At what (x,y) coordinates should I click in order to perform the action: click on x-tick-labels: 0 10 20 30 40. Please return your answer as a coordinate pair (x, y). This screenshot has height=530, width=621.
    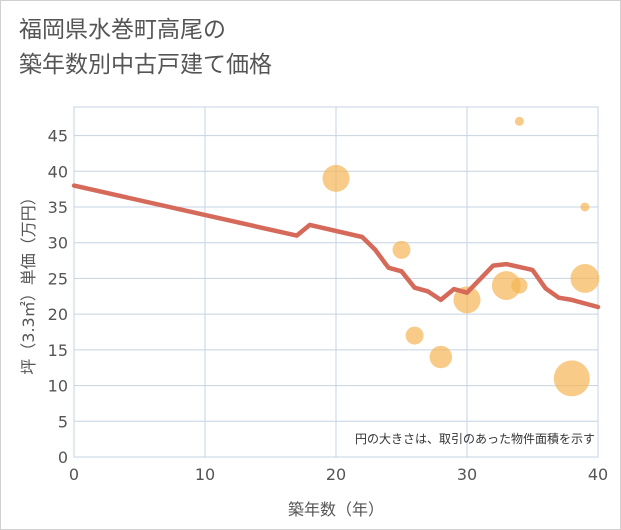
    Looking at the image, I should click on (338, 474).